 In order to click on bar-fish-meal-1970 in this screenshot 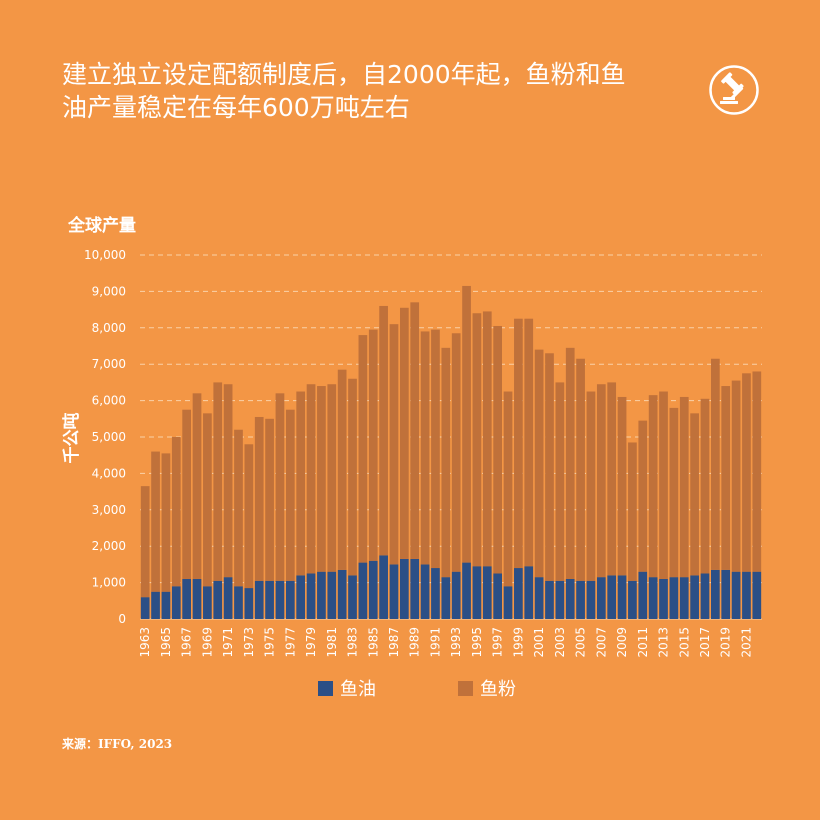, I will do `click(218, 481)`.